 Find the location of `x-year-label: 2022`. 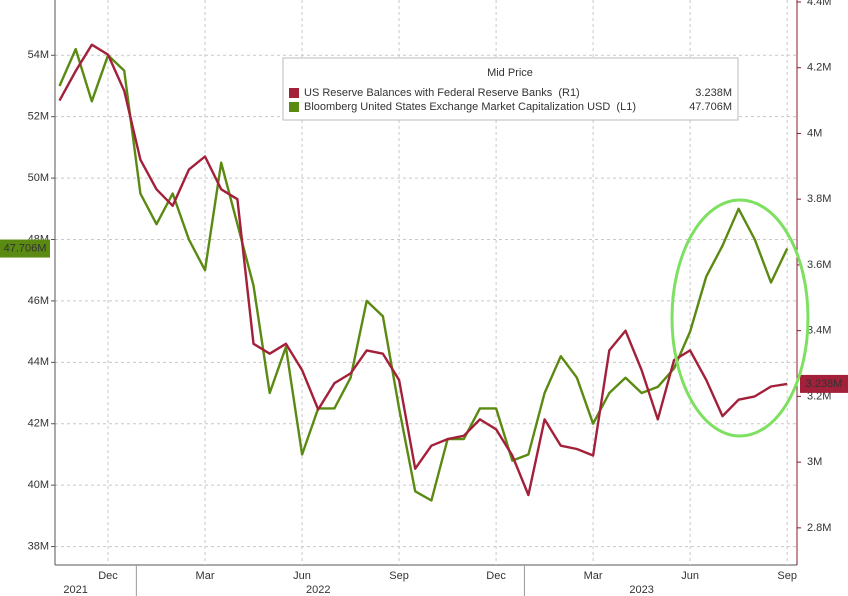

x-year-label: 2022 is located at coordinates (318, 590).